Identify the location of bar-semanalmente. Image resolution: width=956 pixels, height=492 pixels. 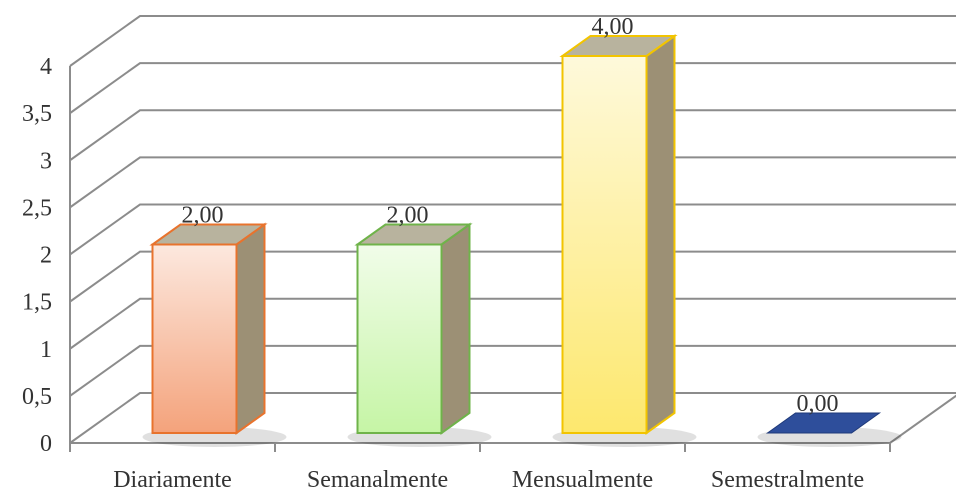
(419, 334).